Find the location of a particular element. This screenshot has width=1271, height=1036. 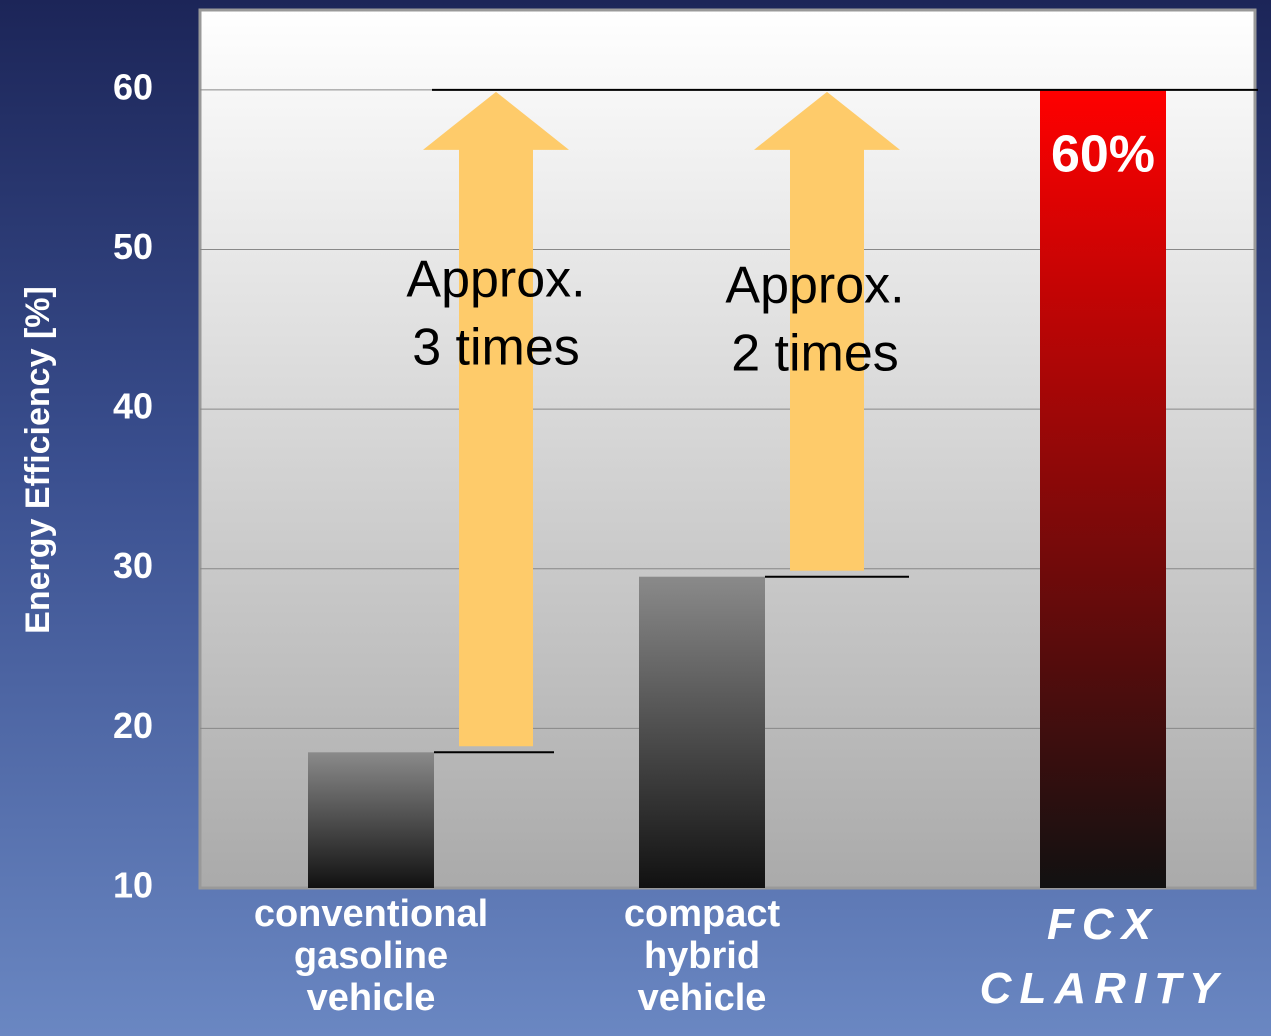

y-tick-label: 60 is located at coordinates (133, 86).